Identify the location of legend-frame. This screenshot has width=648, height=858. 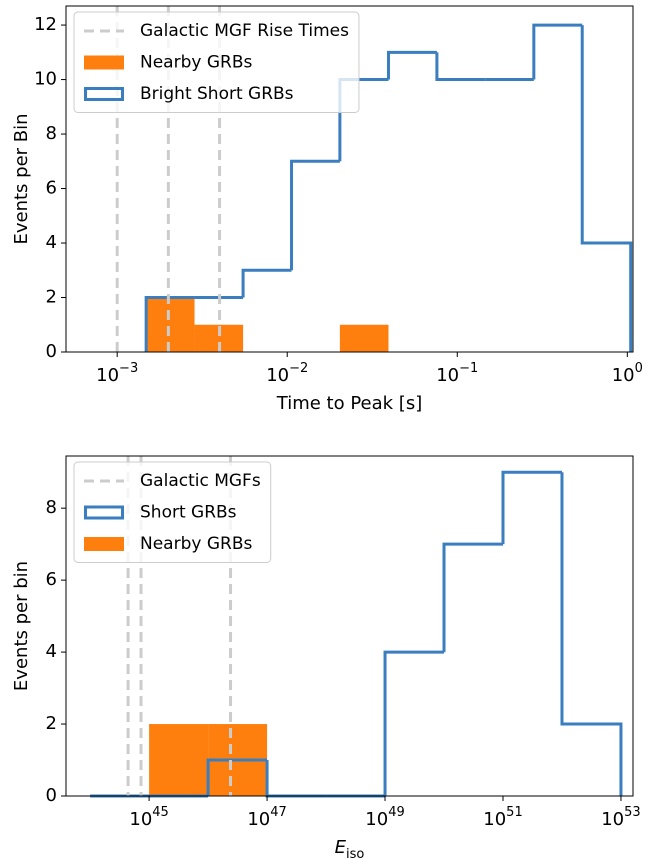
(216, 62).